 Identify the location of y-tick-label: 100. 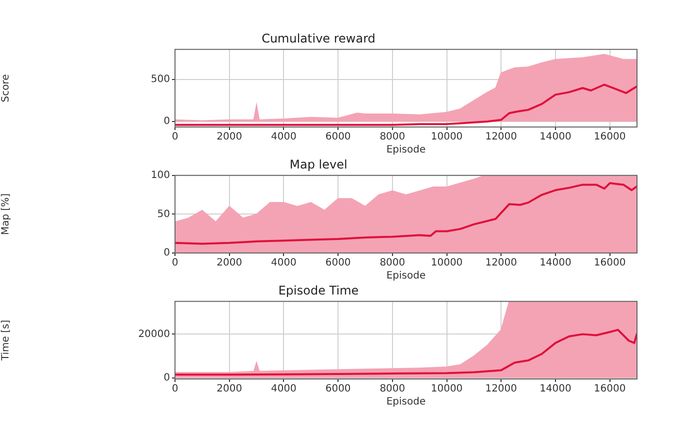
(160, 175).